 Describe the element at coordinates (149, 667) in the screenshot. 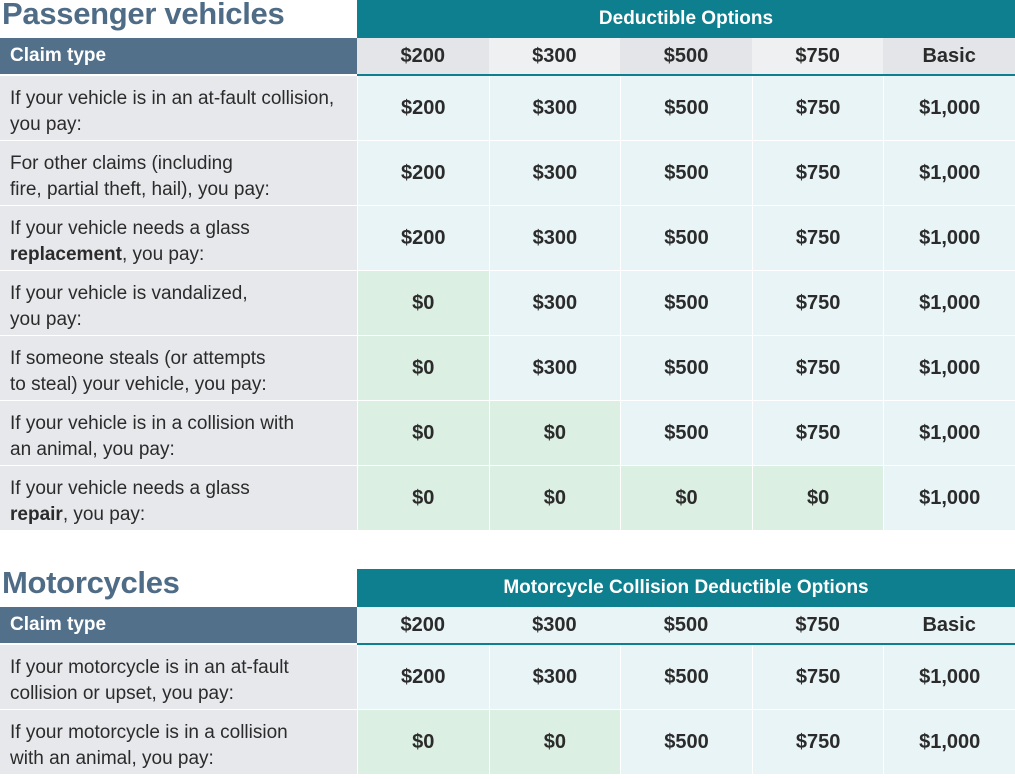

I see `claim-text: If your motorcycle is in an at-fault` at that location.